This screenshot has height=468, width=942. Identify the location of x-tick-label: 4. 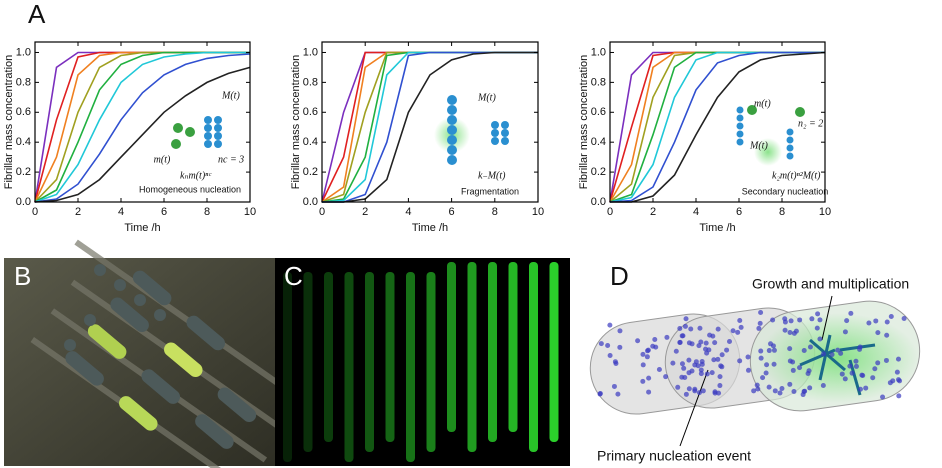
(408, 212).